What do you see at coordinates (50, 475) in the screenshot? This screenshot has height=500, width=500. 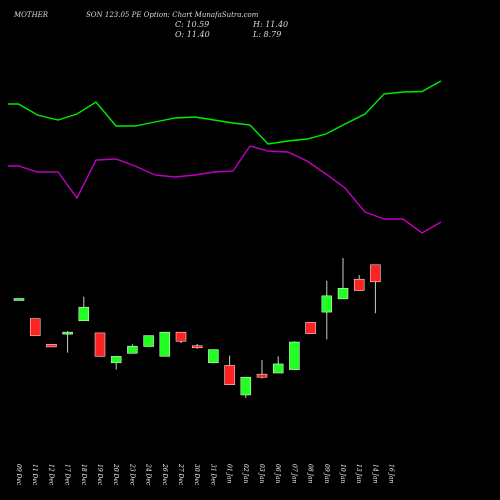 I see `x-tick-label: 12 Dec` at bounding box center [50, 475].